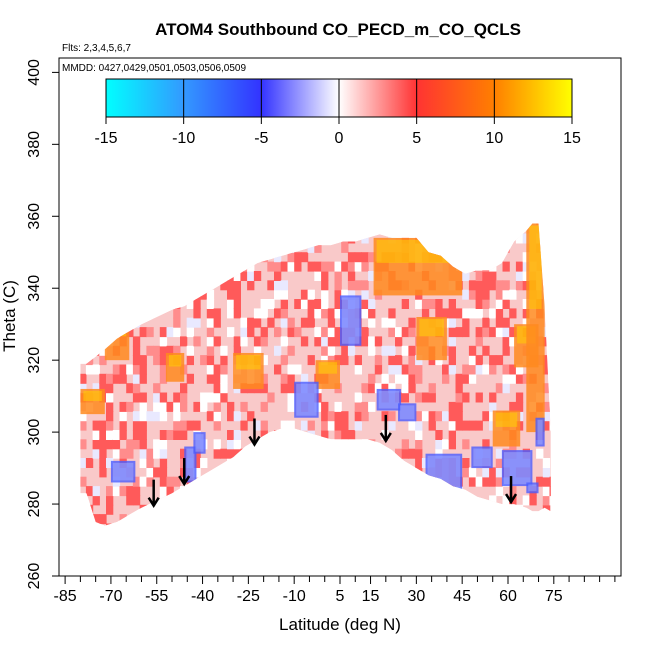 The height and width of the screenshot is (650, 650). I want to click on x-tick-label: -70, so click(110, 596).